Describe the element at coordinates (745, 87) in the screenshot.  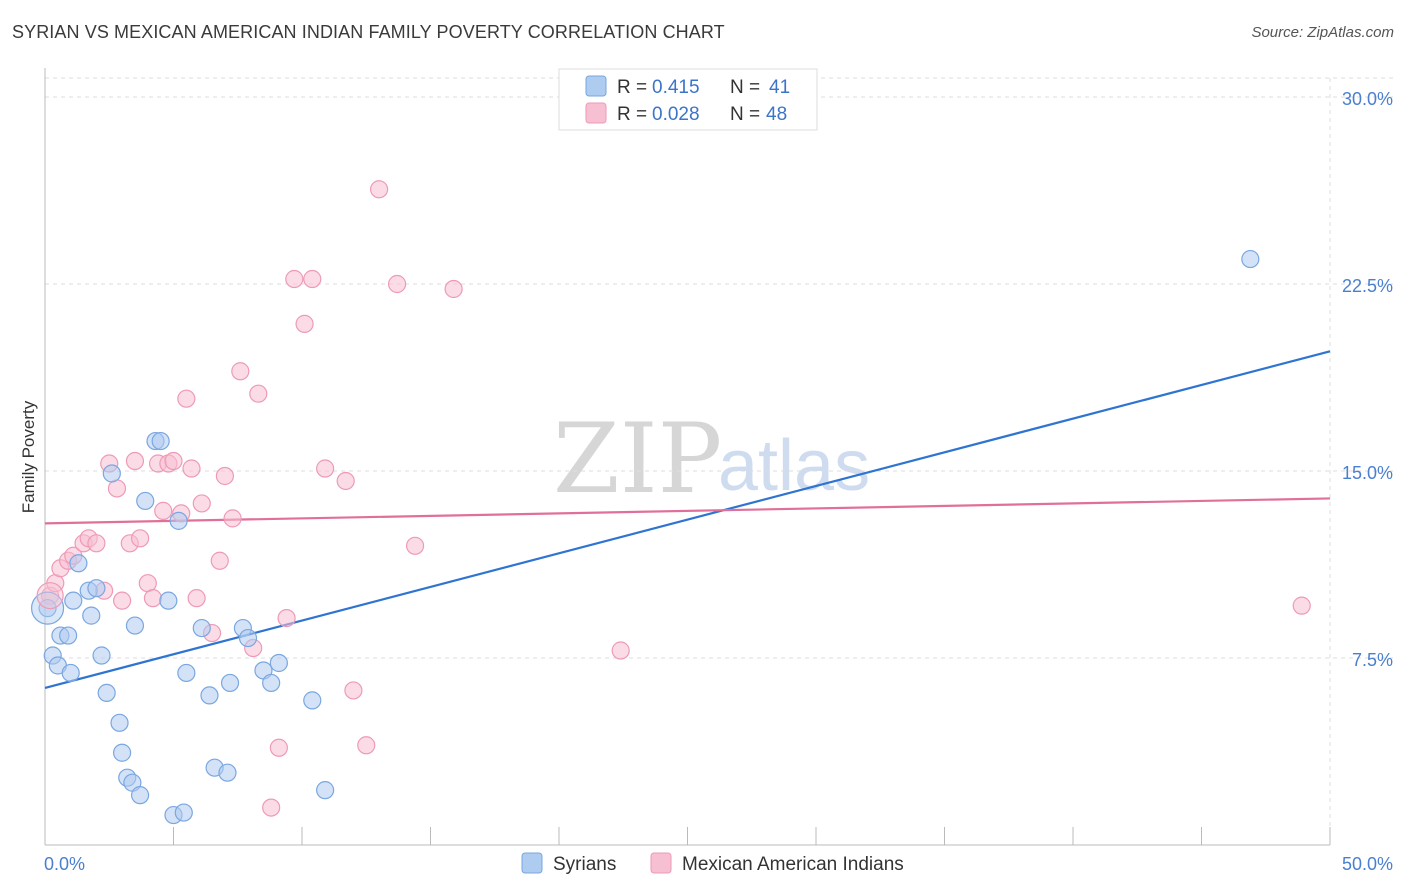
I see `legend-n-label-0: N =` at that location.